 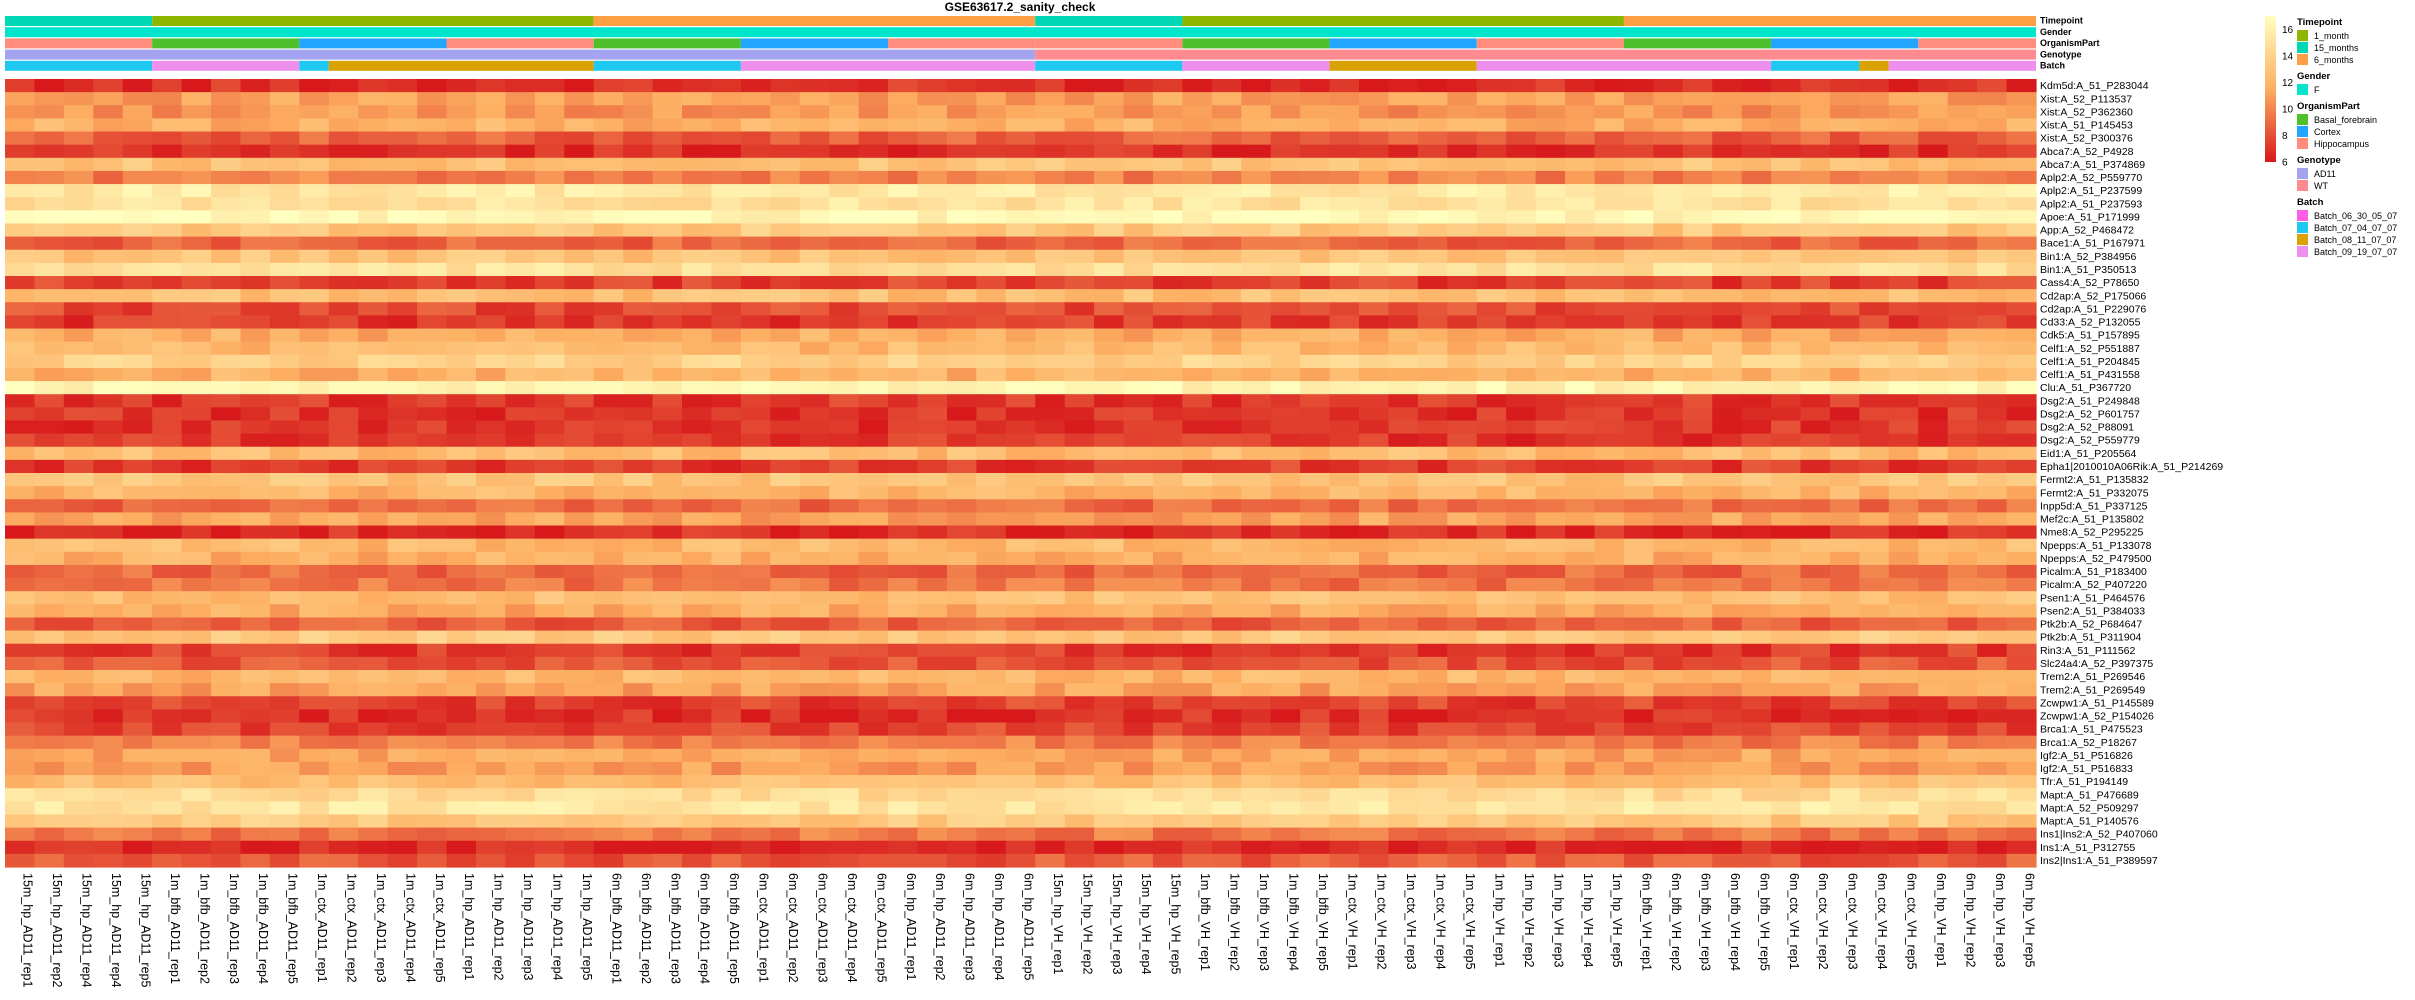 What do you see at coordinates (79, 43) in the screenshot?
I see `annotation-organismpart-segment` at bounding box center [79, 43].